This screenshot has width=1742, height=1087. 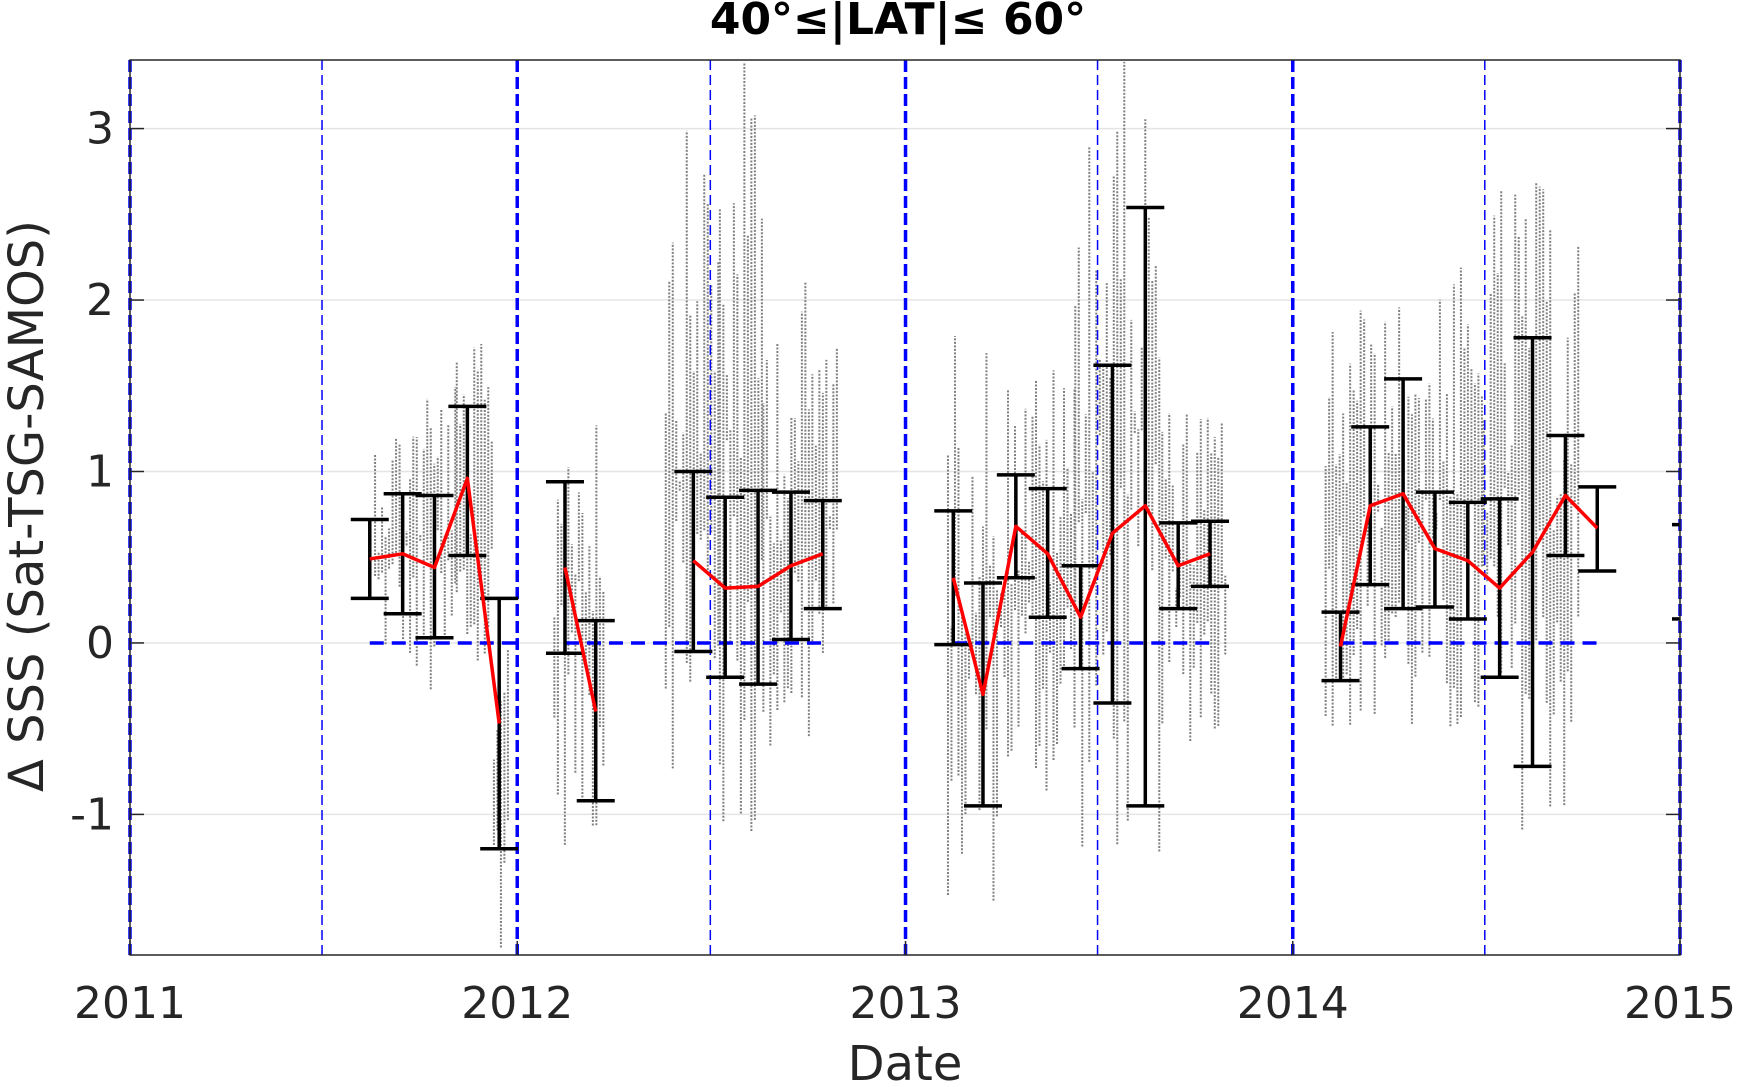 What do you see at coordinates (27, 506) in the screenshot?
I see `y-axis-label: Δ SSS (Sat-TSG-SAMOS)` at bounding box center [27, 506].